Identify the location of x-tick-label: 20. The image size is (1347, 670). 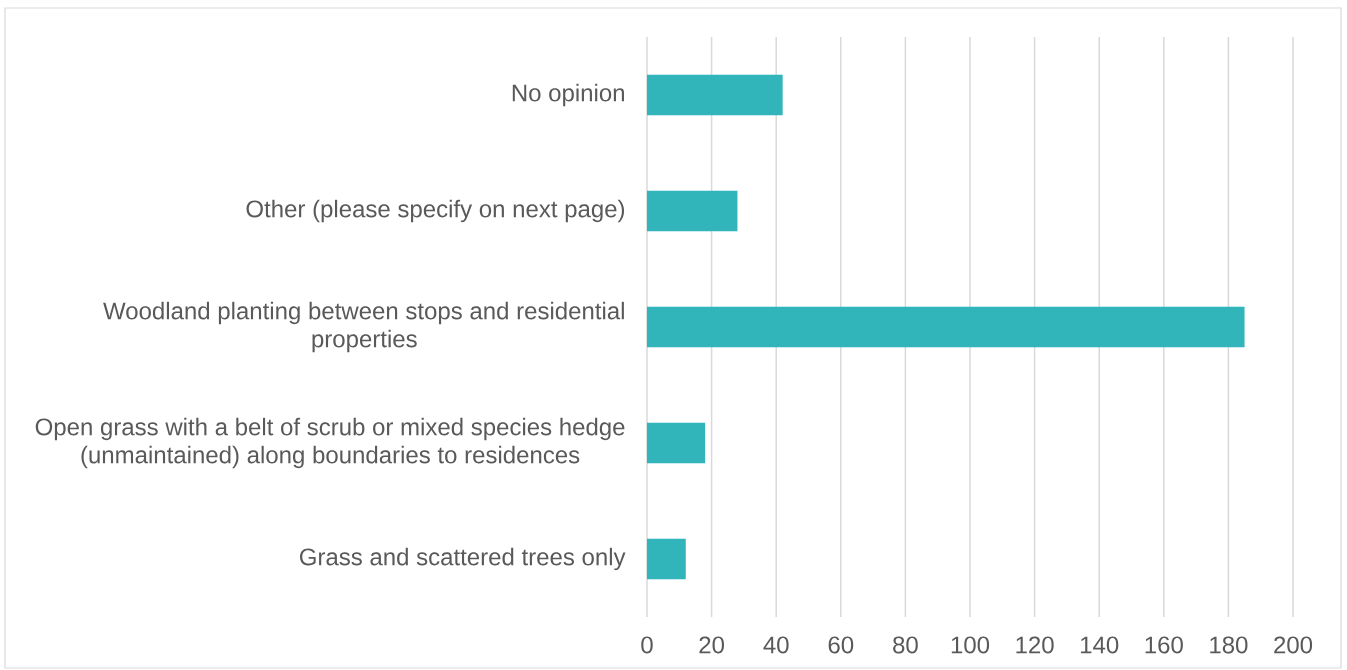
(711, 645).